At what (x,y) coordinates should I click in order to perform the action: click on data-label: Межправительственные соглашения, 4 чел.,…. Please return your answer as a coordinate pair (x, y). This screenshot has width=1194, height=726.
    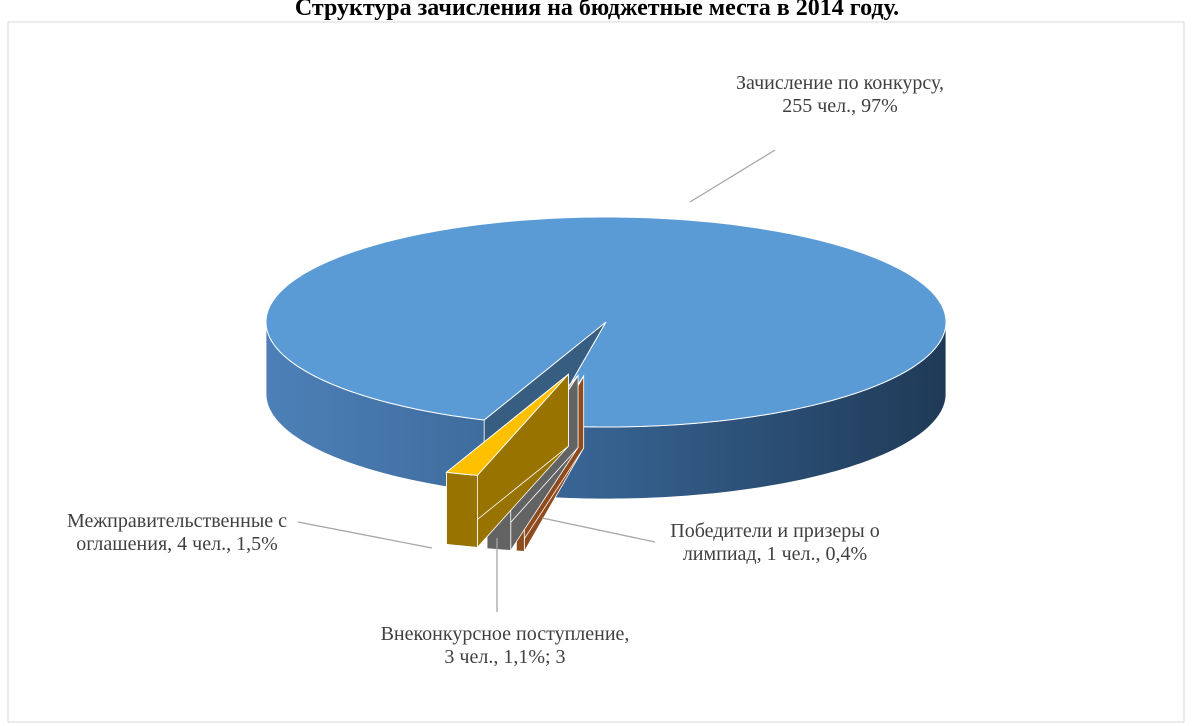
    Looking at the image, I should click on (177, 532).